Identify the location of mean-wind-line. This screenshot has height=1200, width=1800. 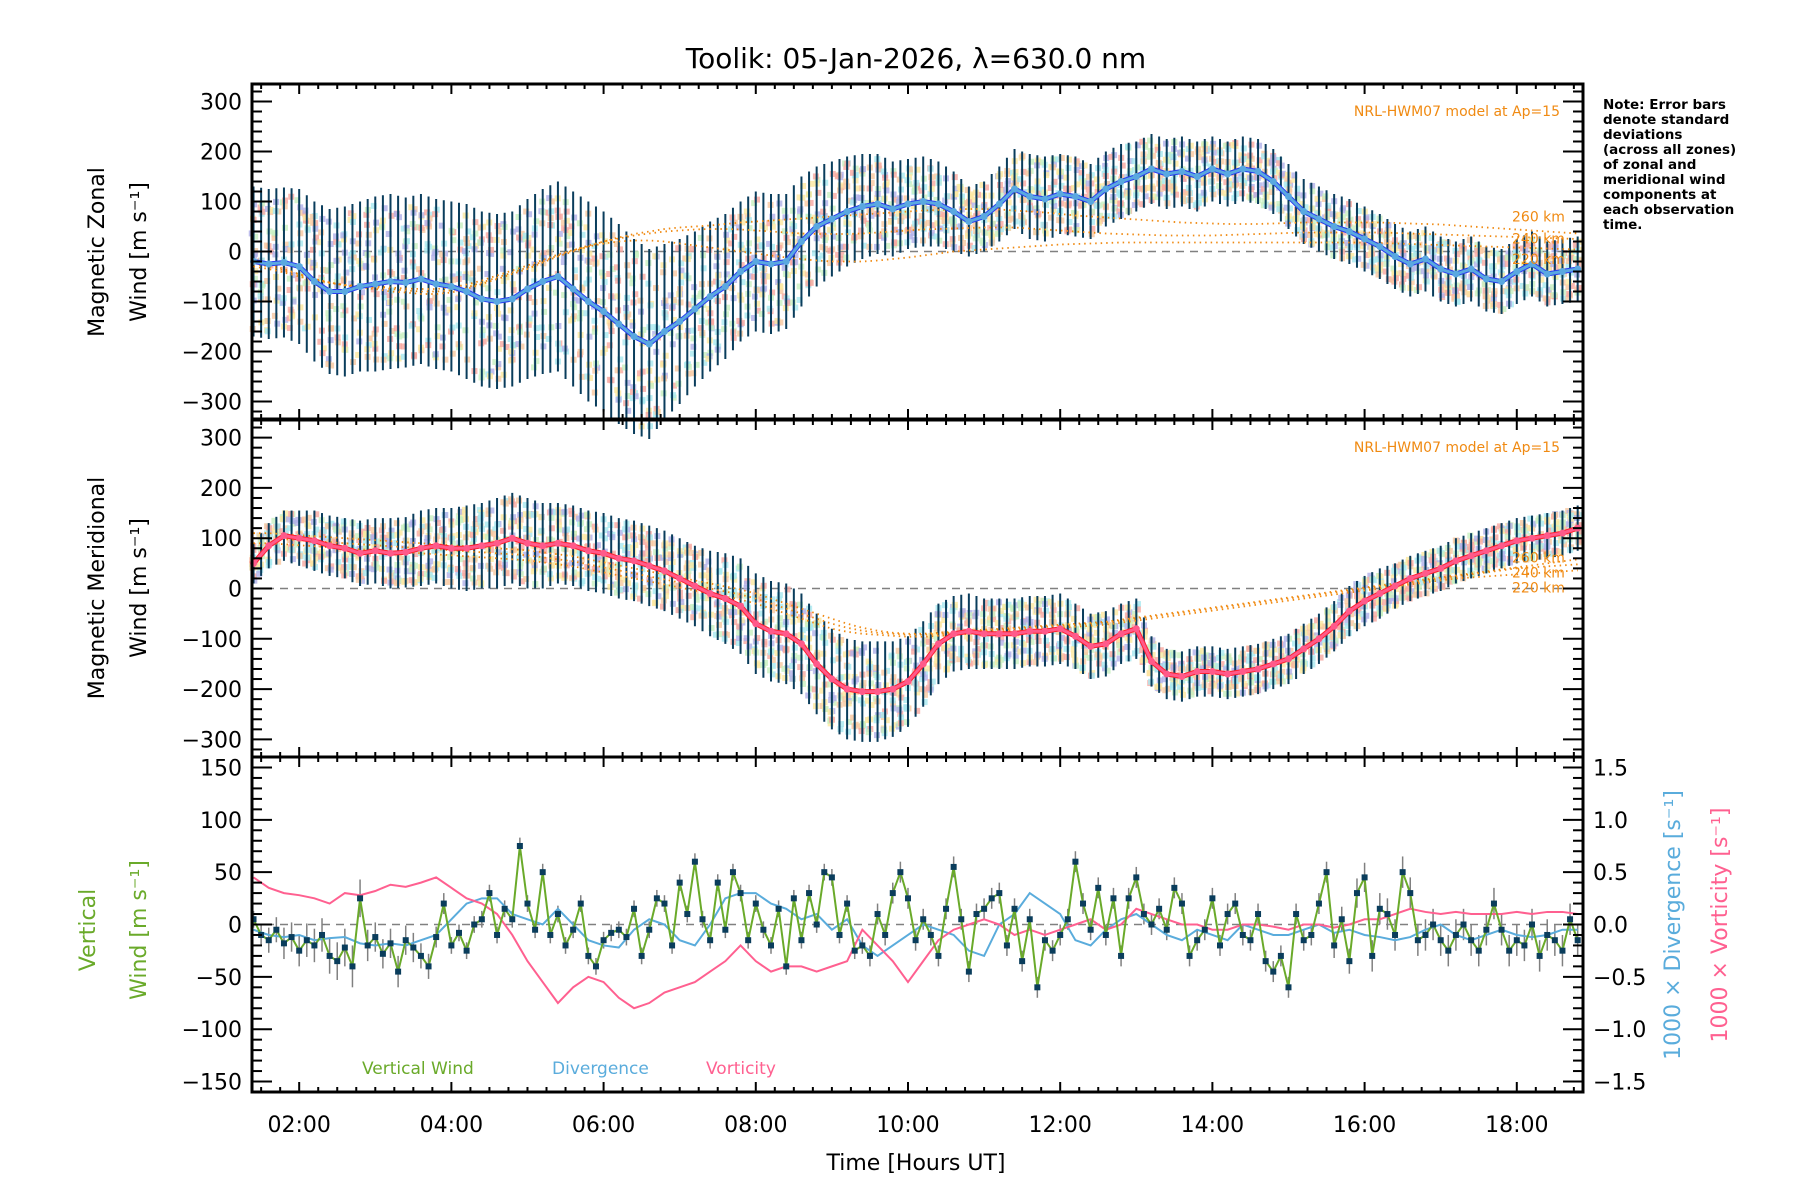
(915, 256).